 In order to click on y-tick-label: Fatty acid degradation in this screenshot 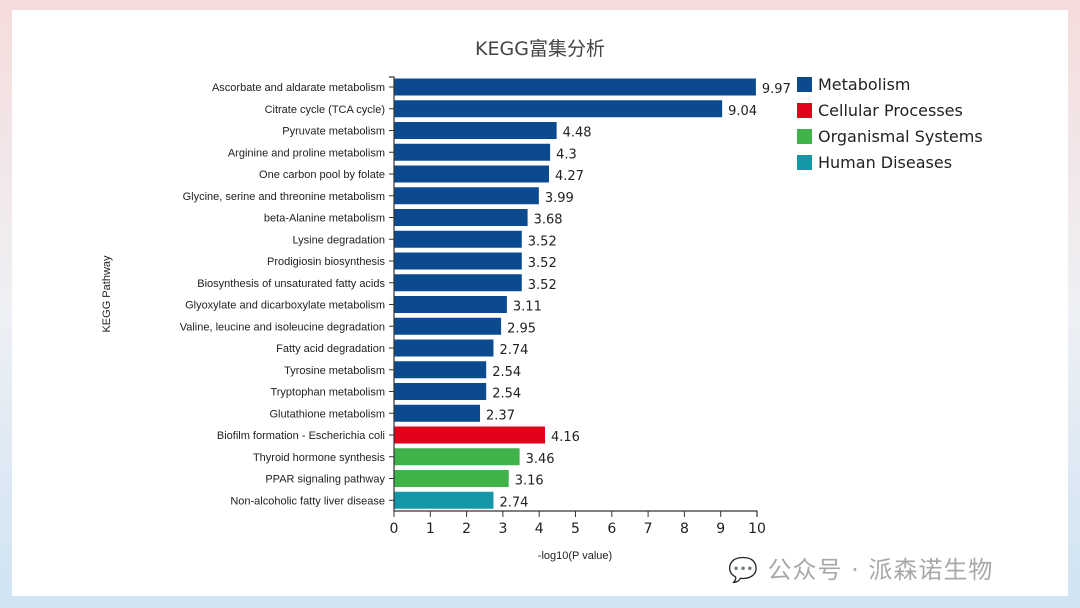, I will do `click(330, 349)`.